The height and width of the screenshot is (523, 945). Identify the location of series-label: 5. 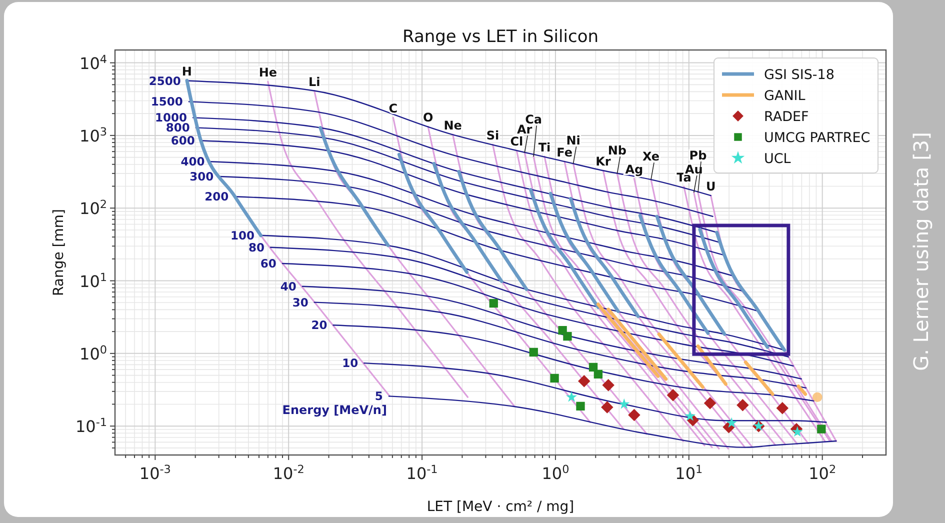
(378, 396).